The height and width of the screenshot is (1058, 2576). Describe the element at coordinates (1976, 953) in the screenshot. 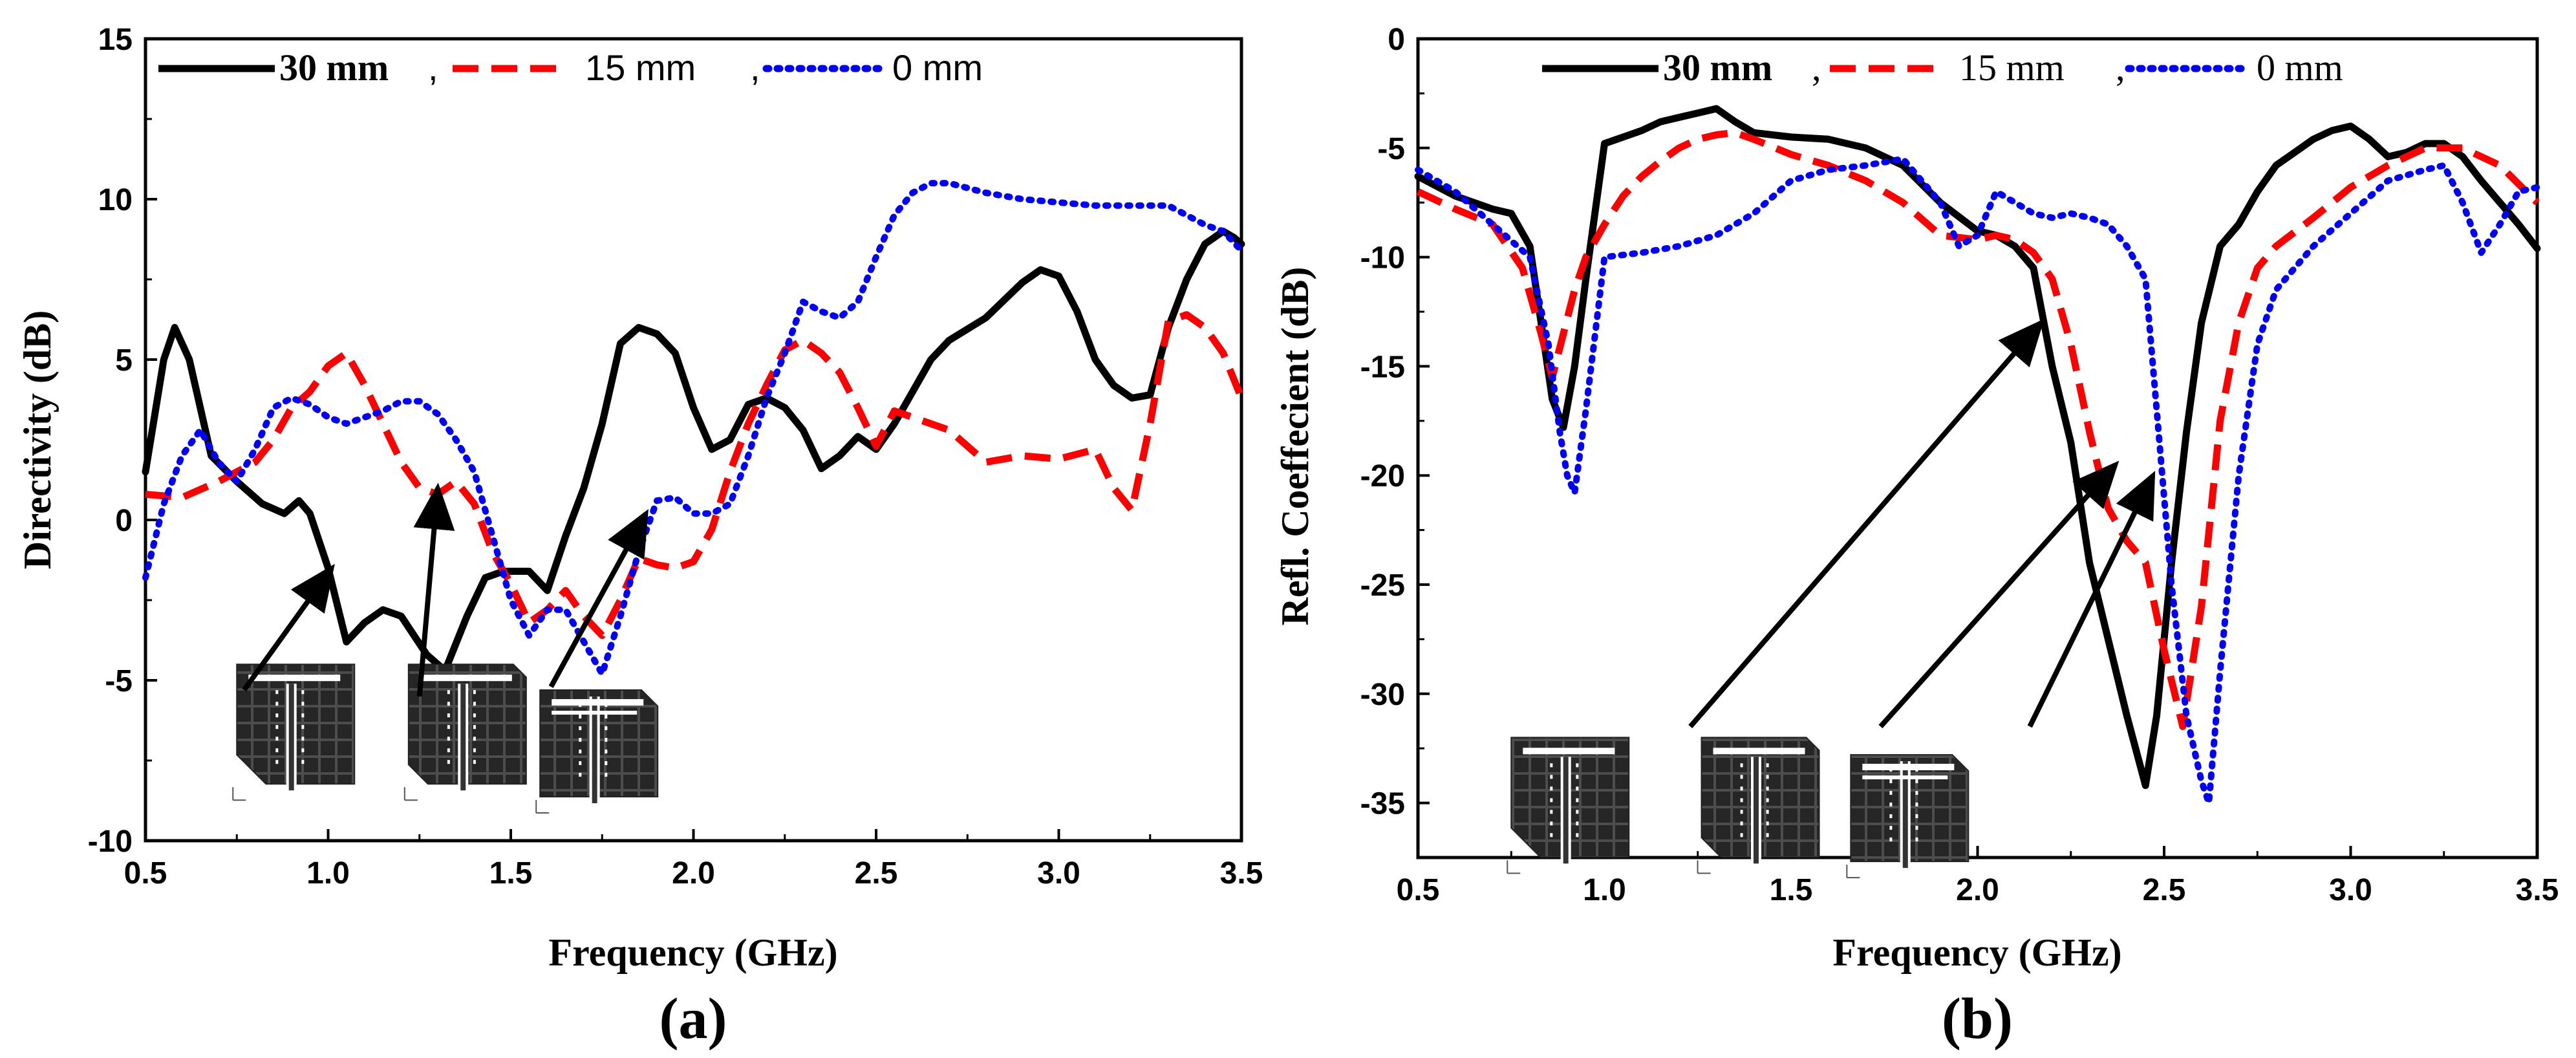

I see `x-axis-label-b: Frequency (GHz)` at that location.